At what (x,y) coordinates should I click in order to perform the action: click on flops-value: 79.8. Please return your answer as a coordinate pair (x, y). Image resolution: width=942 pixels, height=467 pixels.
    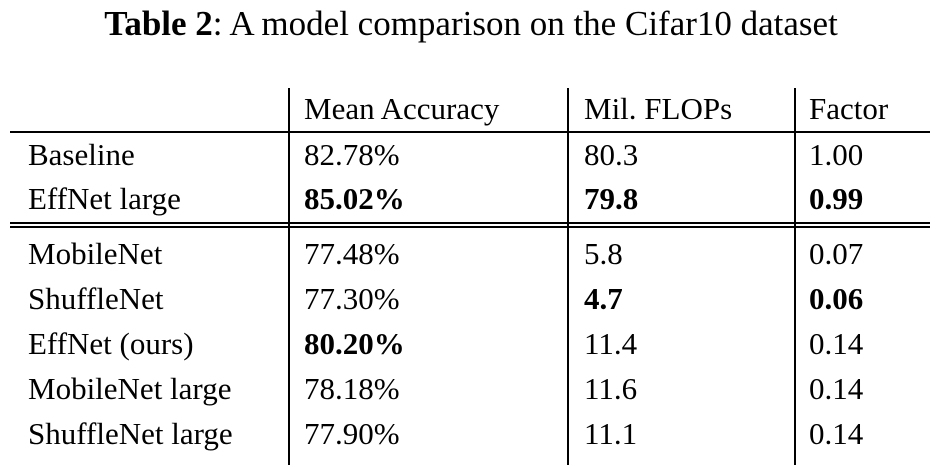
    Looking at the image, I should click on (611, 198).